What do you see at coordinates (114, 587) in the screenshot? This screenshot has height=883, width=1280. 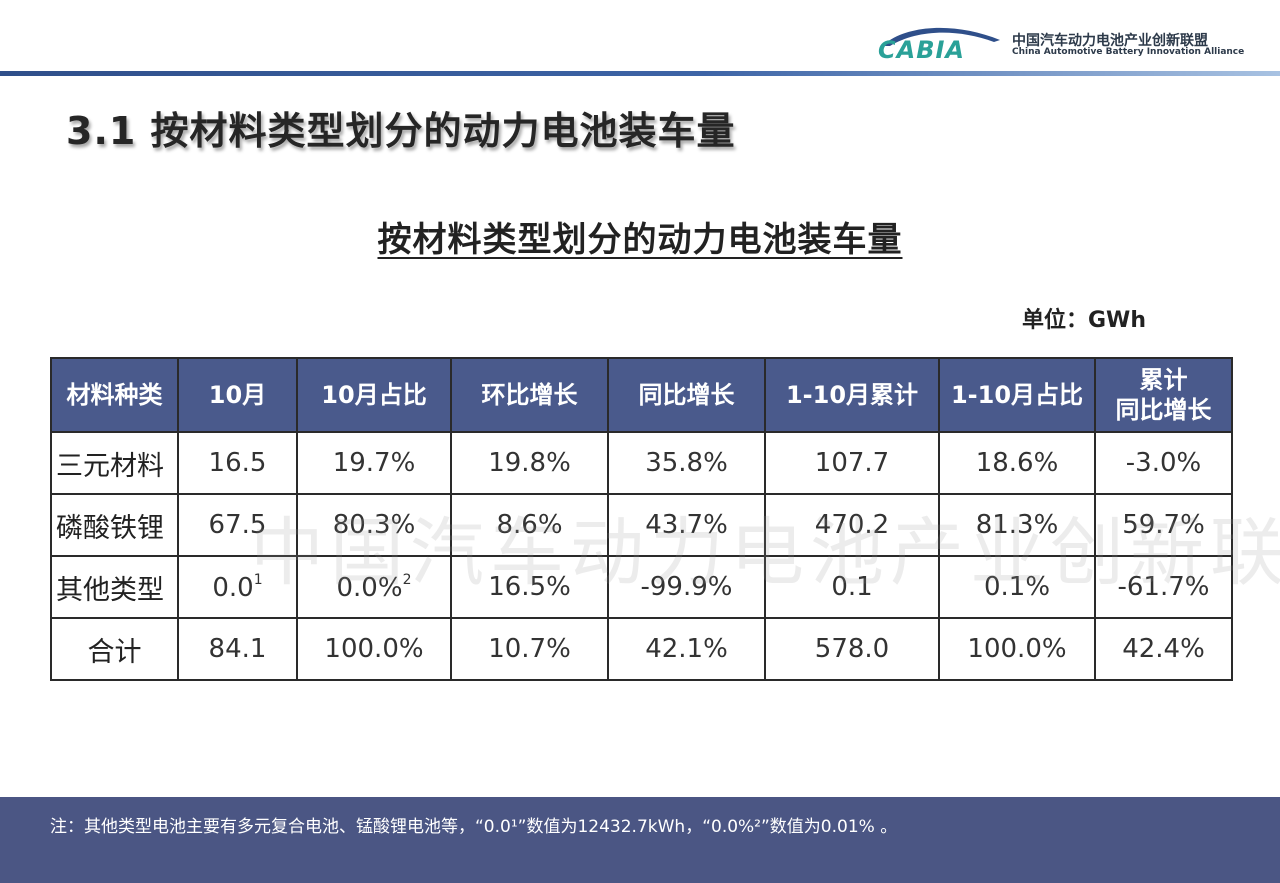 I see `row-label: 其他类型` at bounding box center [114, 587].